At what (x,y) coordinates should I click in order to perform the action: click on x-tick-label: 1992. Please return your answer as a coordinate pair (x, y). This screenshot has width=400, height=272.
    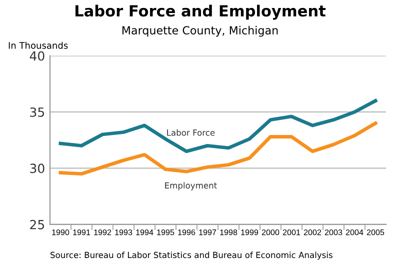
    Looking at the image, I should click on (103, 232).